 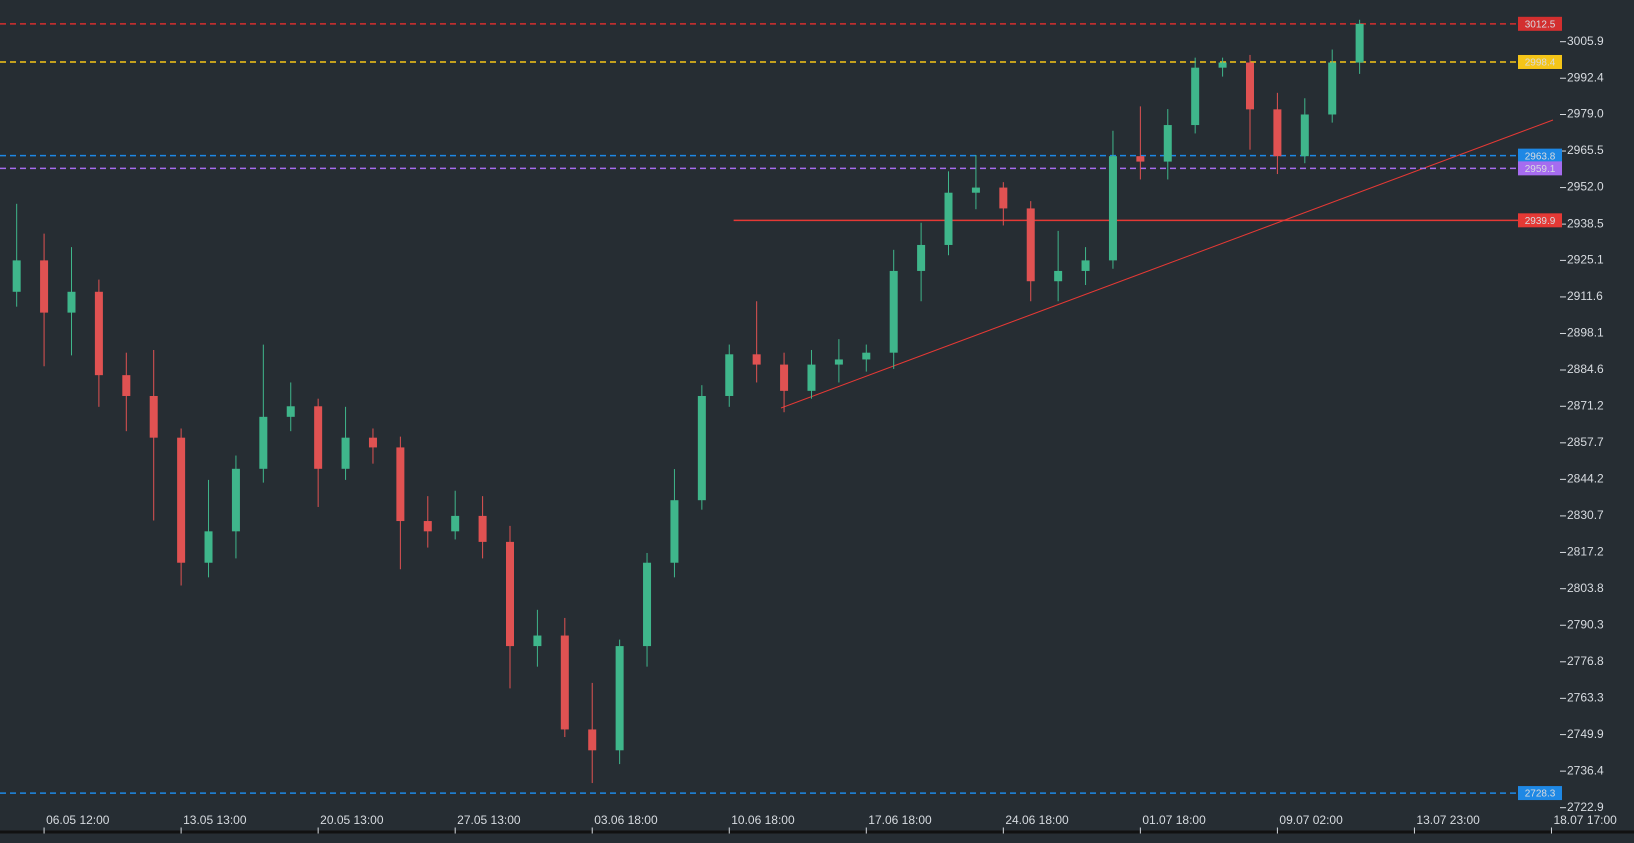 I want to click on y-tick-label: 2830.7, so click(x=1585, y=515).